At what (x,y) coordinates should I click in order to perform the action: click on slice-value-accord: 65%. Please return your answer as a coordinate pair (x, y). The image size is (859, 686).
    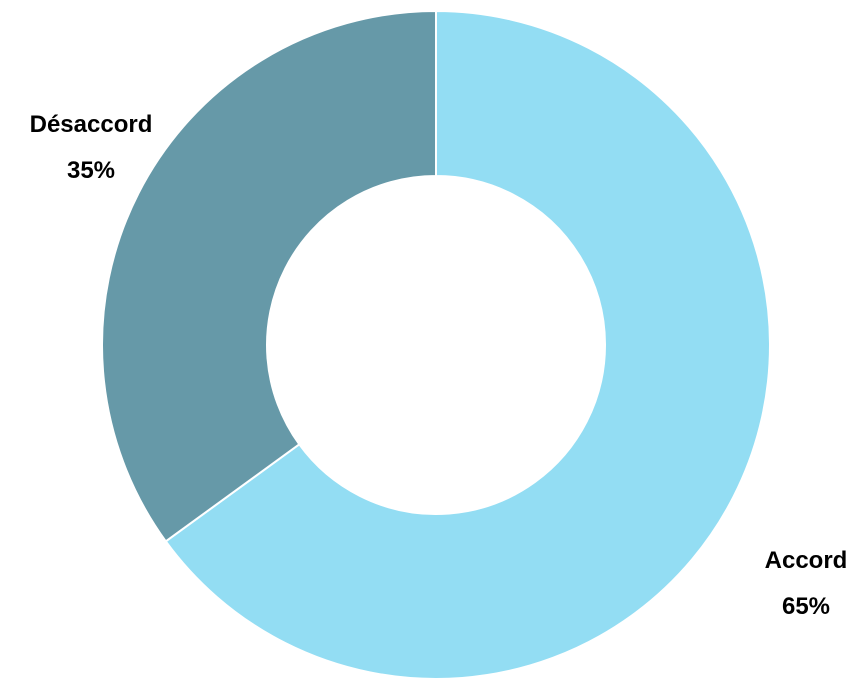
    Looking at the image, I should click on (806, 606).